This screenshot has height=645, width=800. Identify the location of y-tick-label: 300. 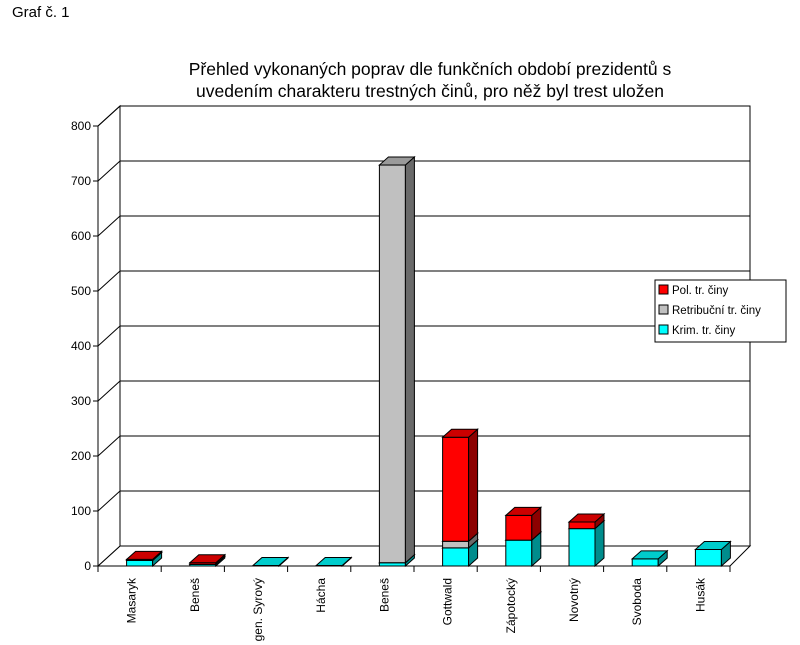
(81, 401).